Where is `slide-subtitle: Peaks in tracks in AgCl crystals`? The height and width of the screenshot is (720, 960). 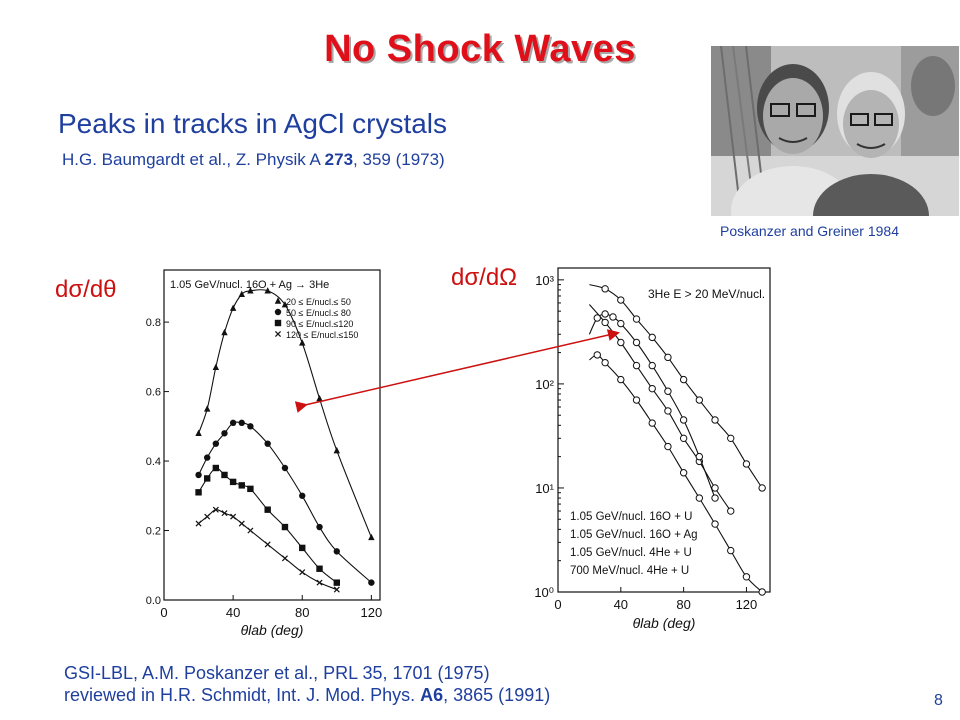 slide-subtitle: Peaks in tracks in AgCl crystals is located at coordinates (253, 123).